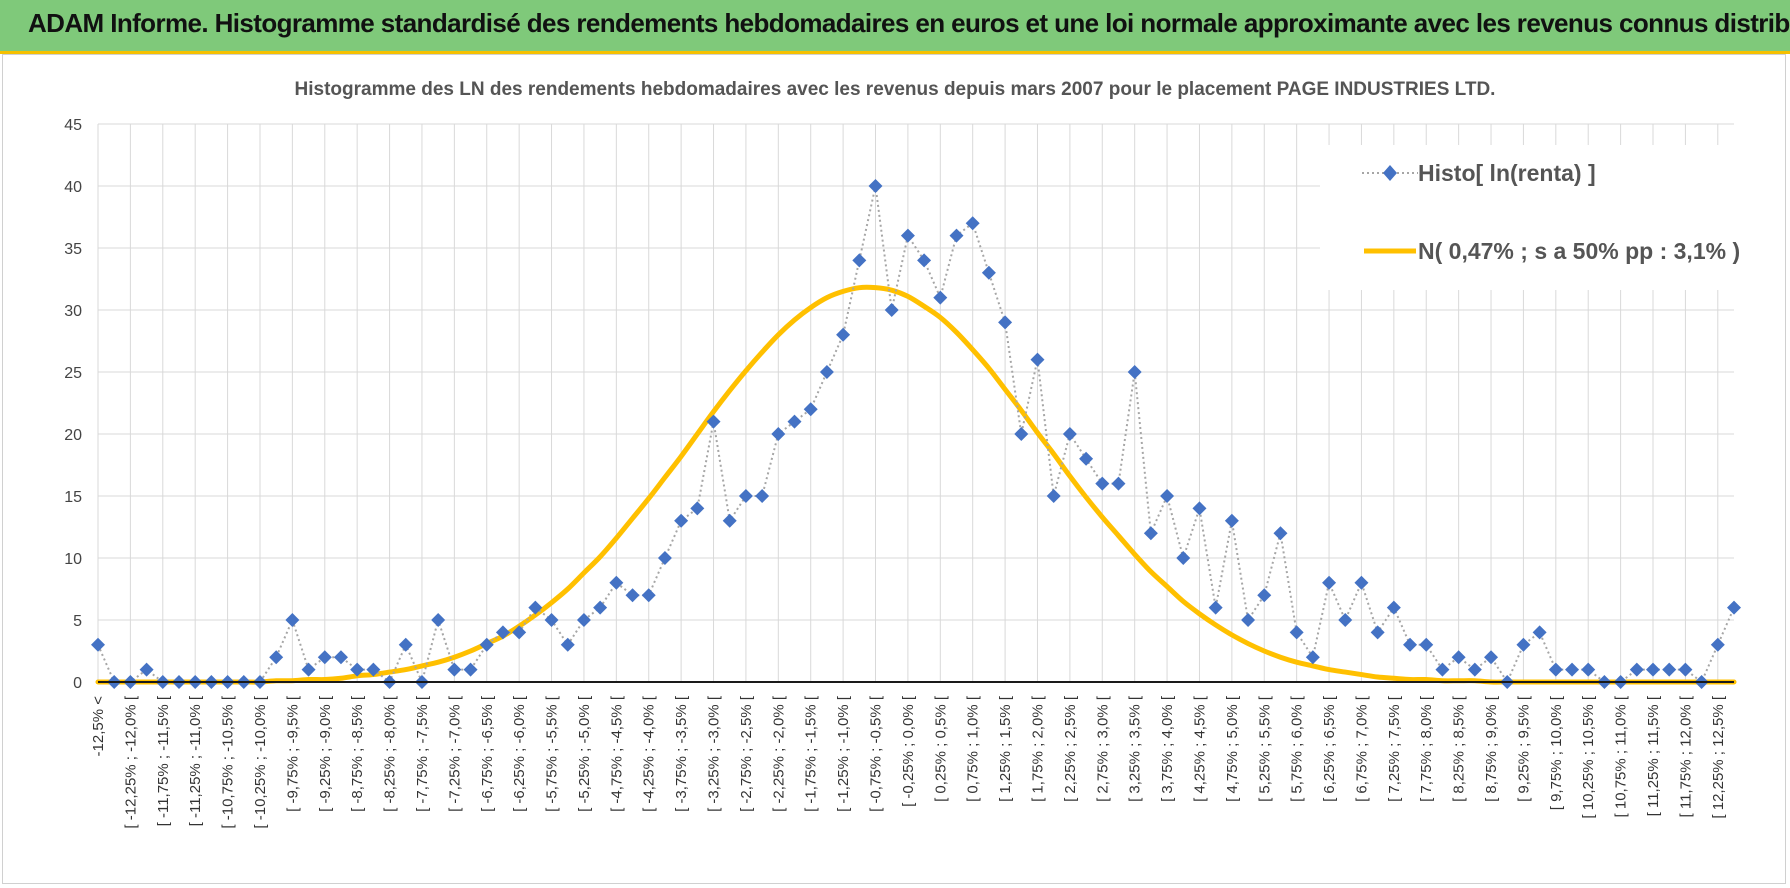 This screenshot has height=888, width=1790. Describe the element at coordinates (73, 497) in the screenshot. I see `y-tick-label: 15` at that location.